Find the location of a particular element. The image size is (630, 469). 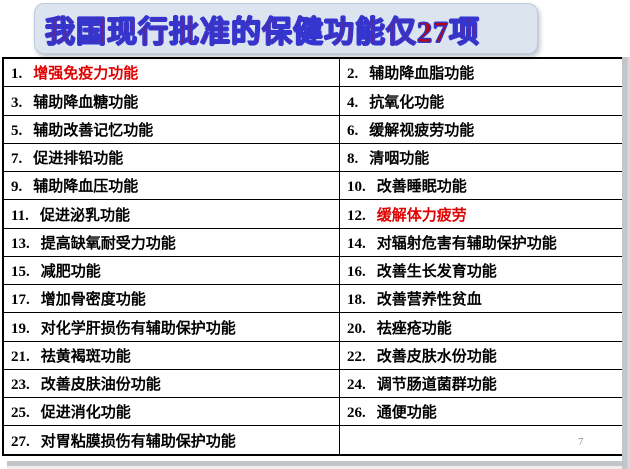

item-number: 4. is located at coordinates (353, 102).